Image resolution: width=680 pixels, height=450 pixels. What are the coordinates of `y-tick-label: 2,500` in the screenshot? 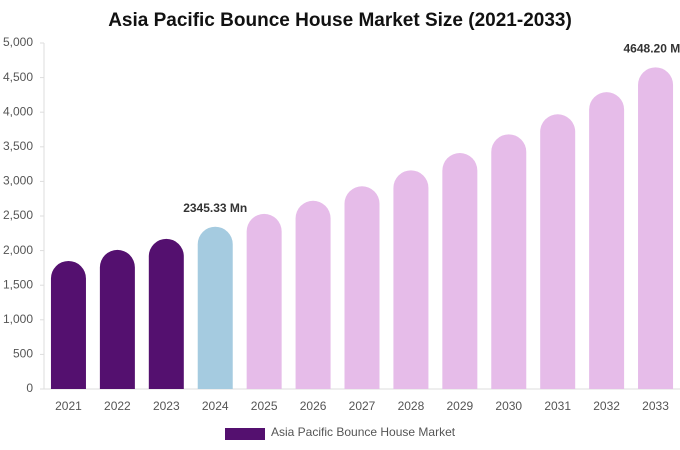 It's located at (18, 215).